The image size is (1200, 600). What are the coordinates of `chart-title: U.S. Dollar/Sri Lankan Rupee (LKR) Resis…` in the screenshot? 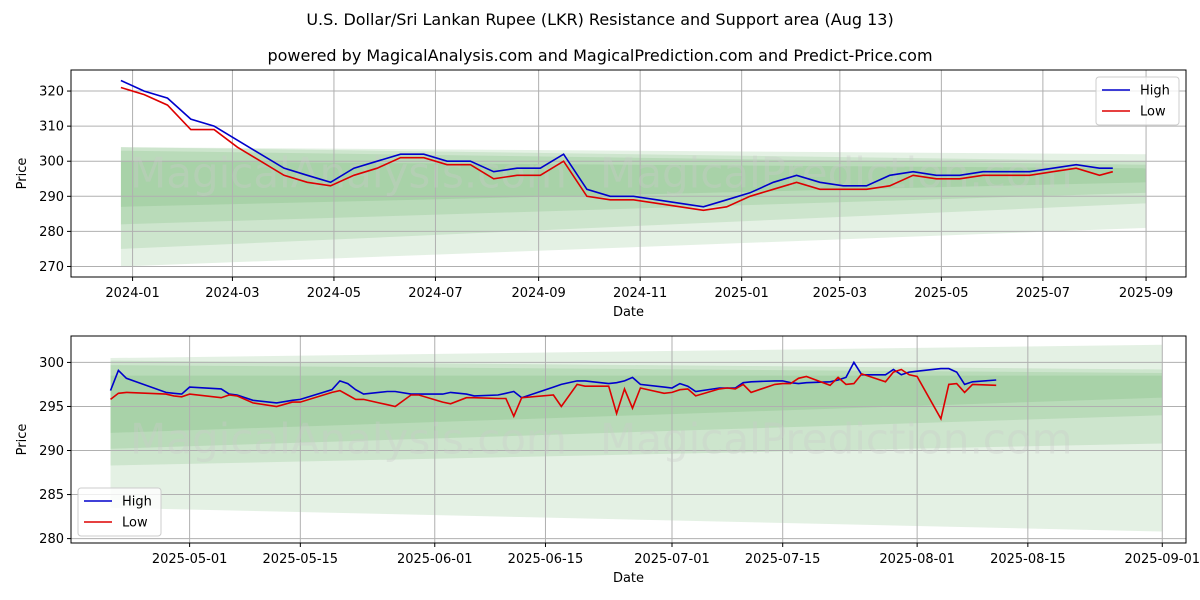 It's located at (600, 19).